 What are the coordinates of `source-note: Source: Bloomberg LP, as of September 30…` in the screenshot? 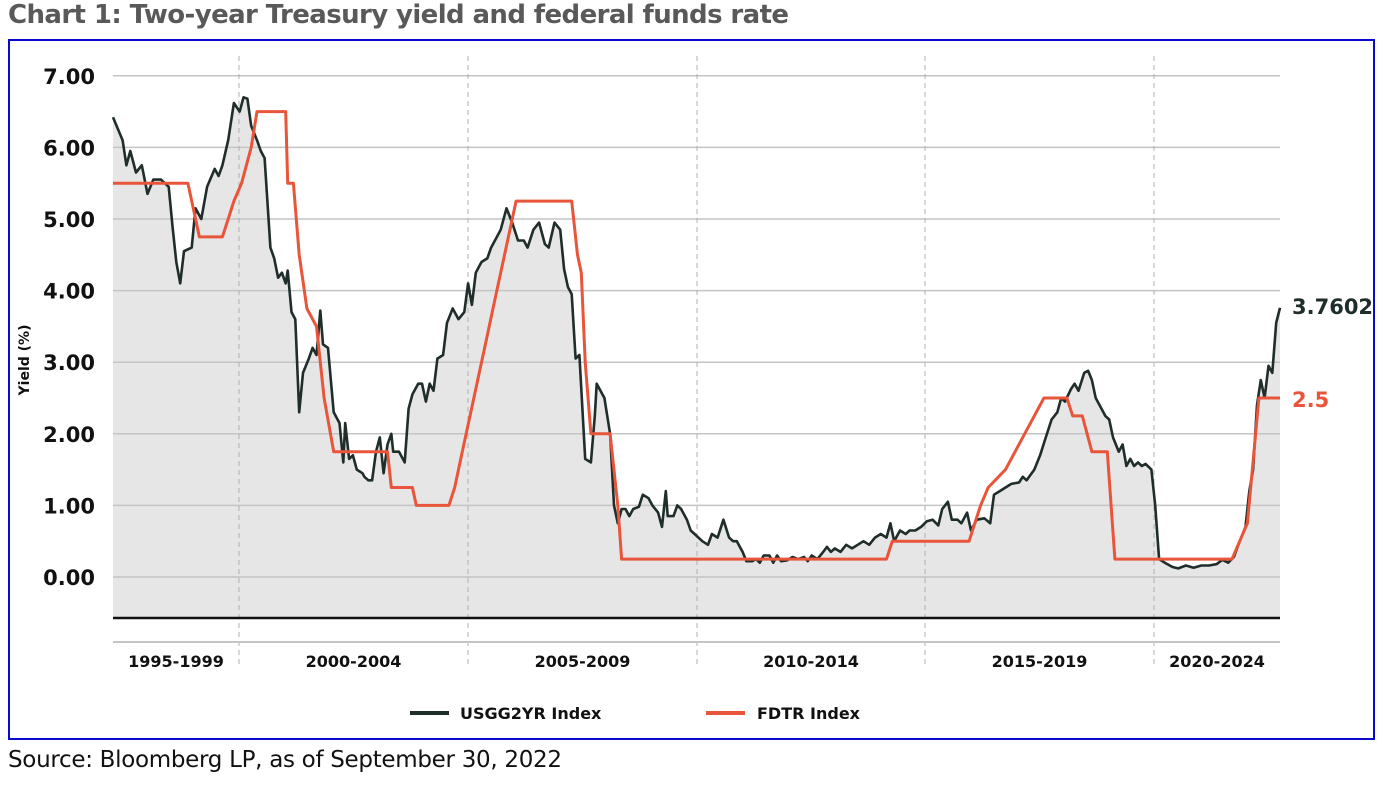 It's located at (285, 760).